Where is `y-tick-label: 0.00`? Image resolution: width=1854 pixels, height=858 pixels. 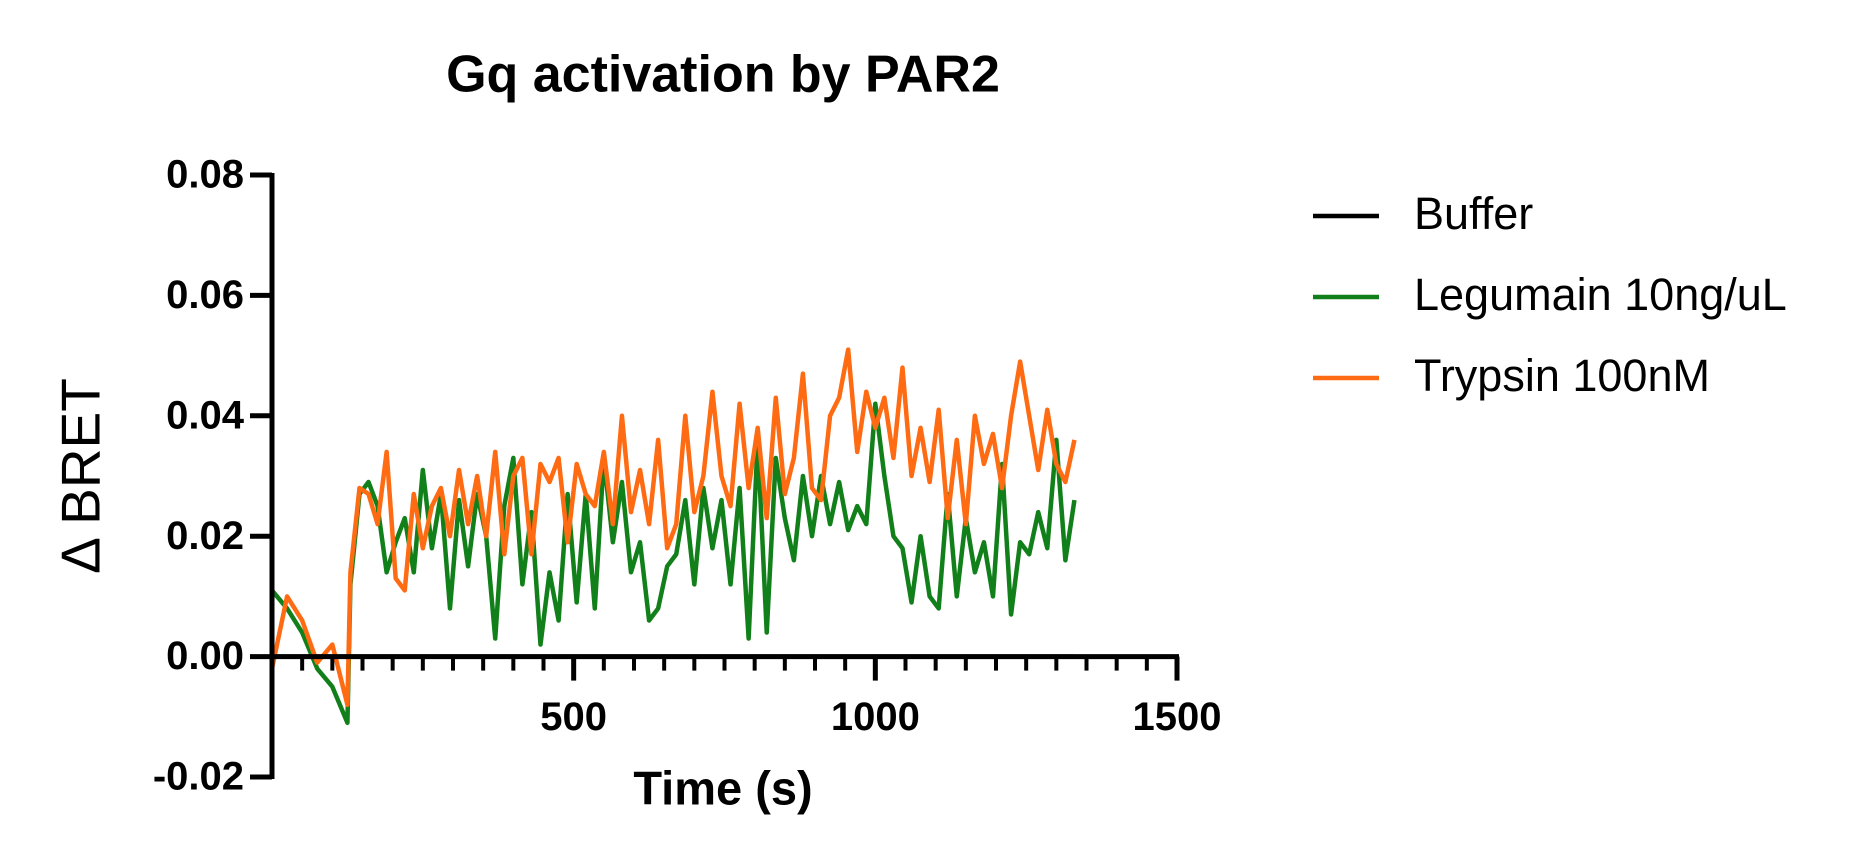
y-tick-label: 0.00 is located at coordinates (205, 656).